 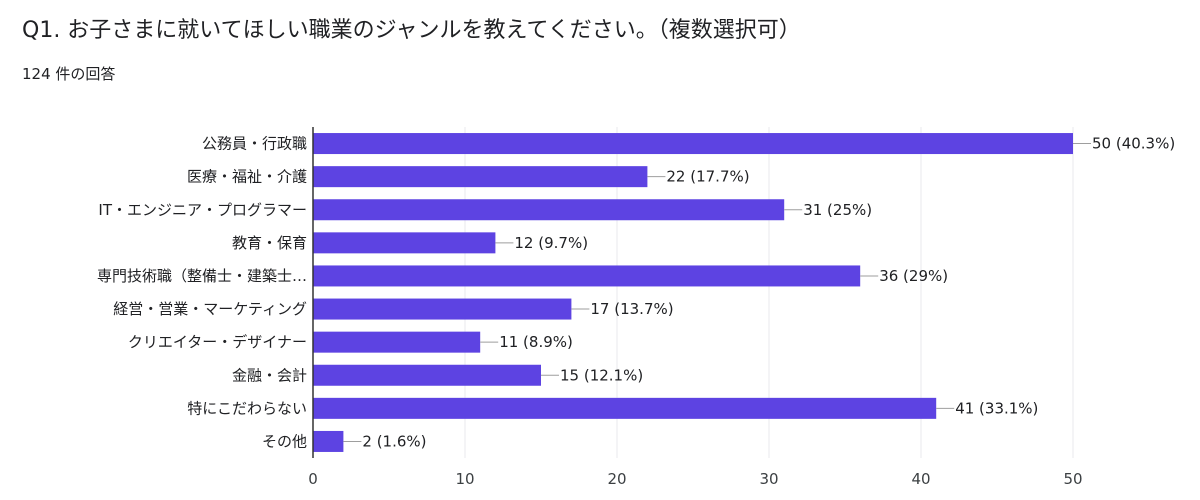 I want to click on category-label: クリエイター・デザイナー, so click(x=217, y=342).